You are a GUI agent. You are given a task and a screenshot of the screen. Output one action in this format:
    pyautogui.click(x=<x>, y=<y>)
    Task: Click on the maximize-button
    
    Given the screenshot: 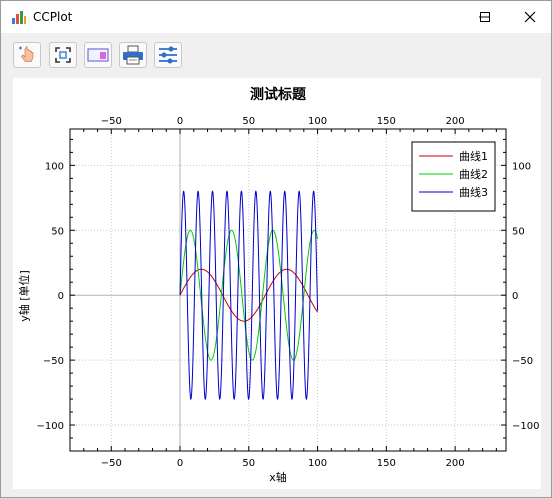 What is the action you would take?
    pyautogui.click(x=485, y=17)
    